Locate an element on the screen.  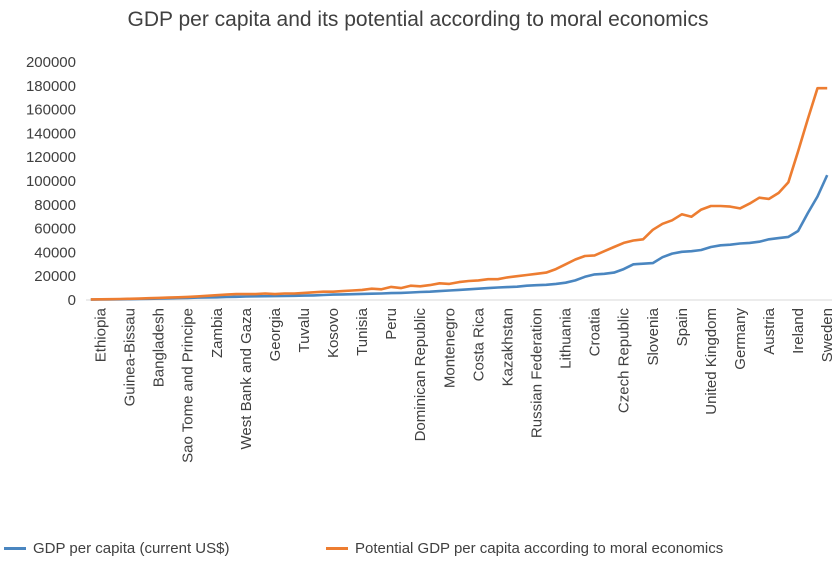
y-tick-label-10: 200000 is located at coordinates (51, 62).